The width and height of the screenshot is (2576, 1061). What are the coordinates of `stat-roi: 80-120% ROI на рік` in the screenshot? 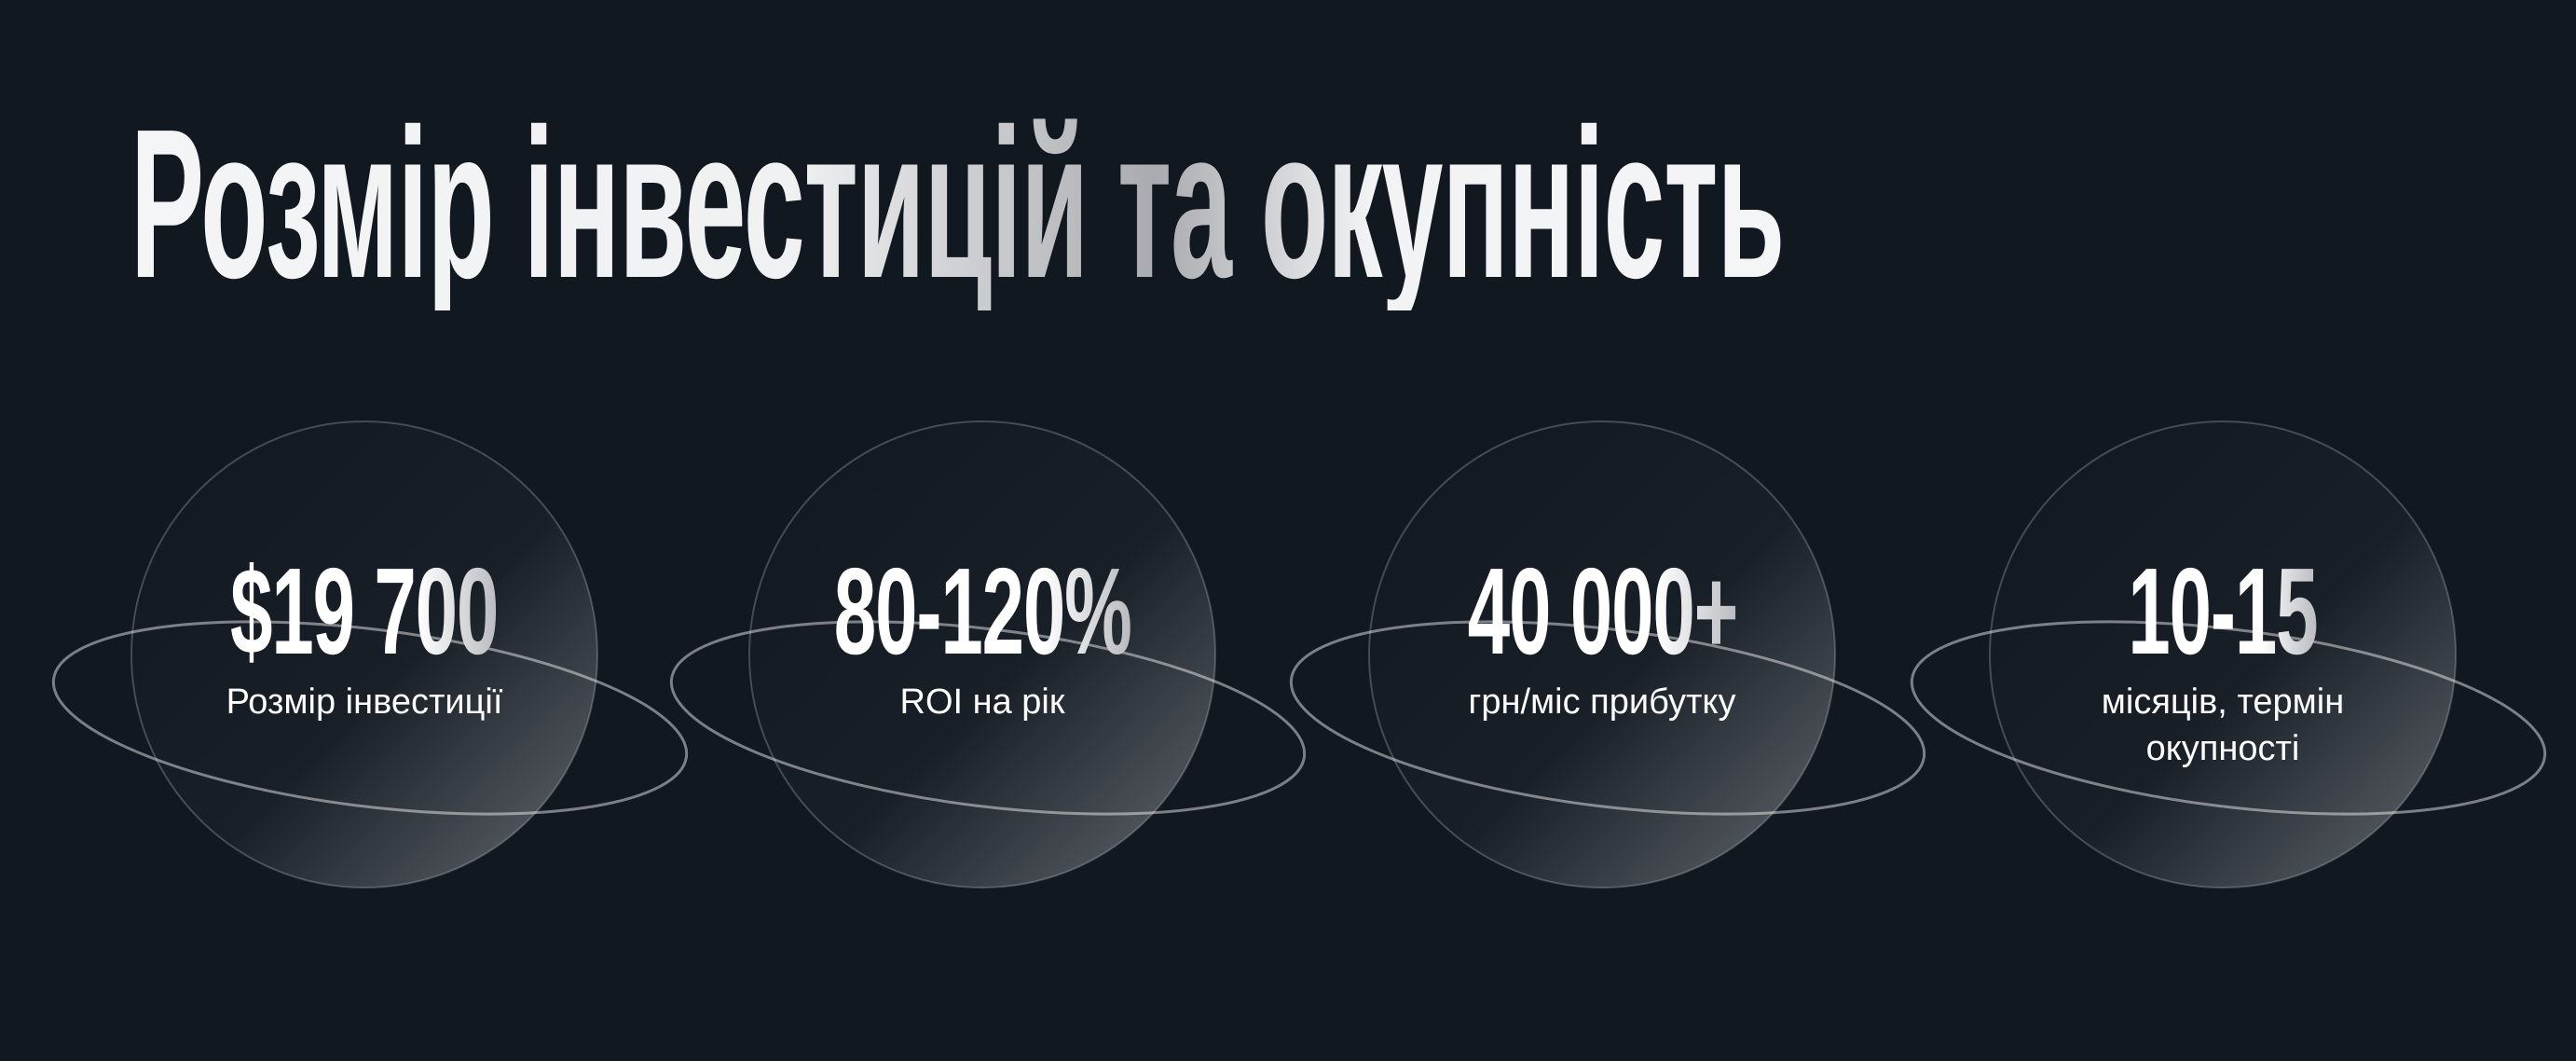 It's located at (982, 638).